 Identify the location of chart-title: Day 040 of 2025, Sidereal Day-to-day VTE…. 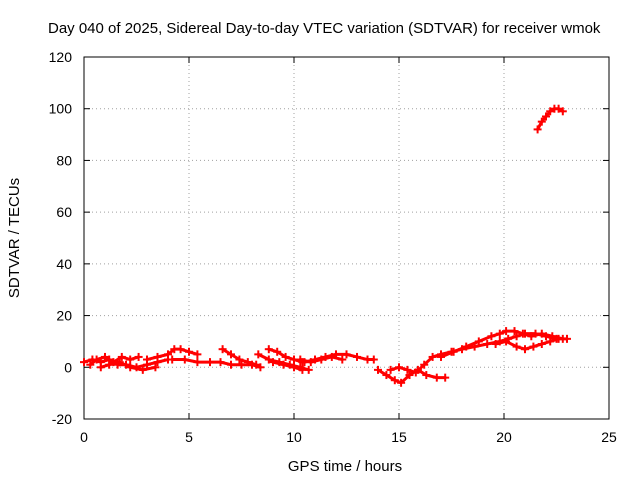
(324, 28).